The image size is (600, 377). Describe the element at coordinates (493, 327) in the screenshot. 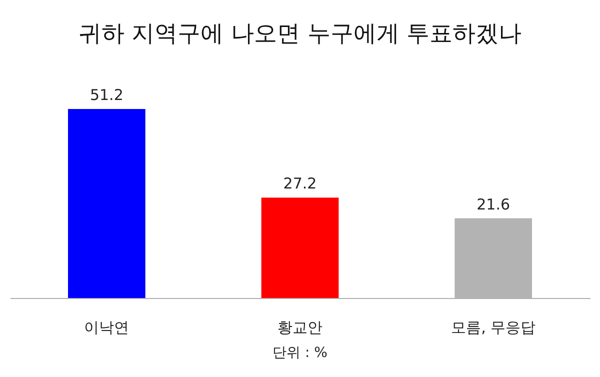

I see `x-tick-label: 모름, 무응답` at that location.